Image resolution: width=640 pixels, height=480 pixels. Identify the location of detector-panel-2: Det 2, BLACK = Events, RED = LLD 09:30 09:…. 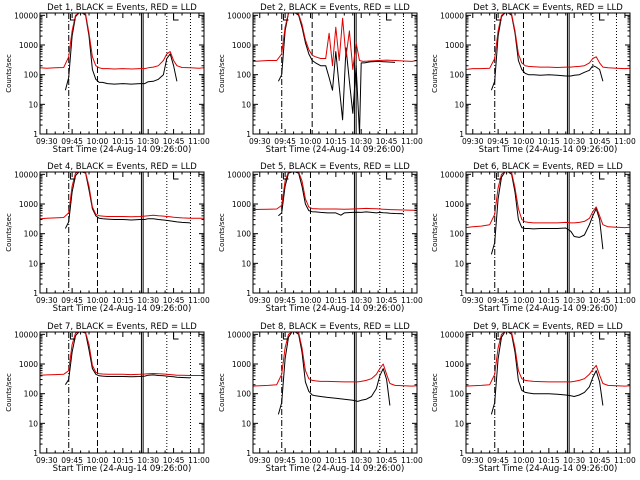
(320, 79).